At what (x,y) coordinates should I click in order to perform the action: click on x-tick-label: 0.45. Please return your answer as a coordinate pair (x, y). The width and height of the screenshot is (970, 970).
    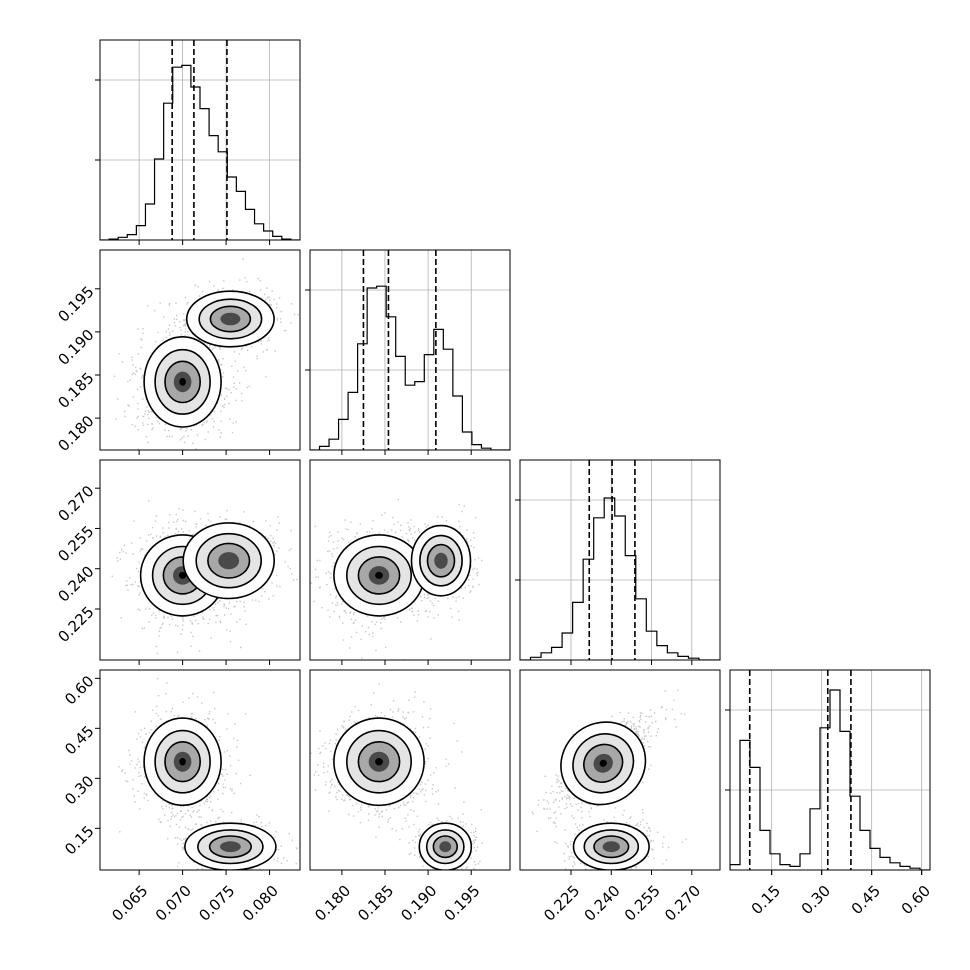
    Looking at the image, I should click on (866, 900).